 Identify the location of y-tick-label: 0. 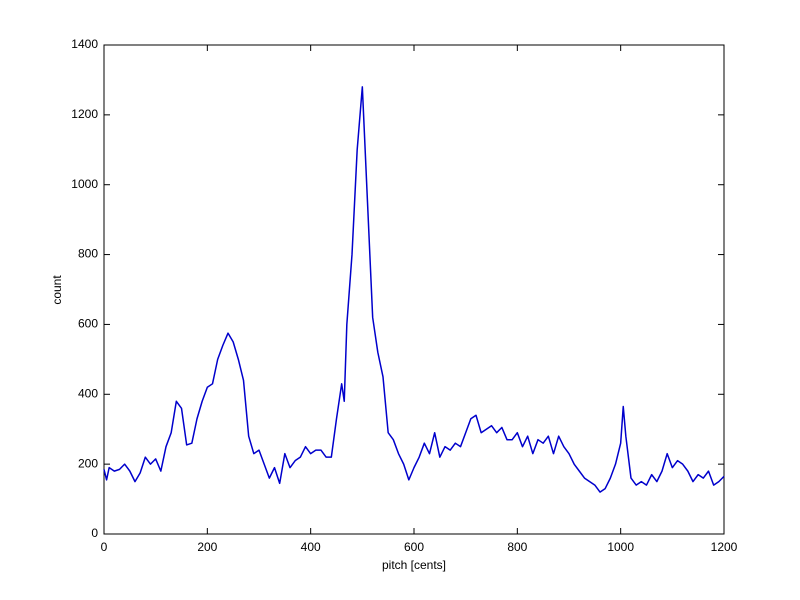
(94, 533).